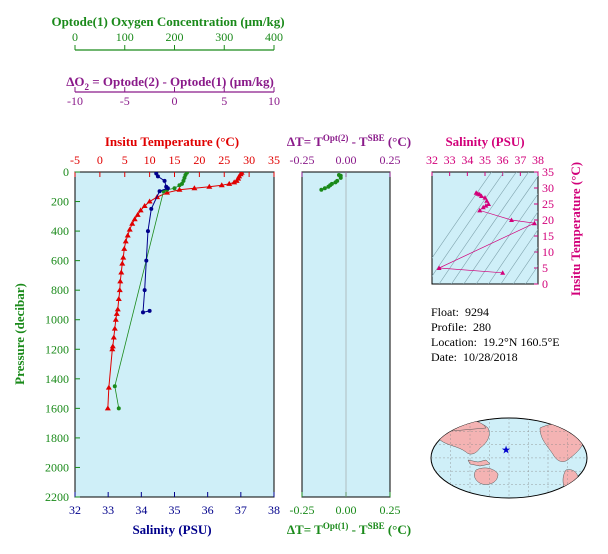 This screenshot has height=554, width=608. What do you see at coordinates (57, 379) in the screenshot?
I see `pressure-tick-label: 1400` at bounding box center [57, 379].